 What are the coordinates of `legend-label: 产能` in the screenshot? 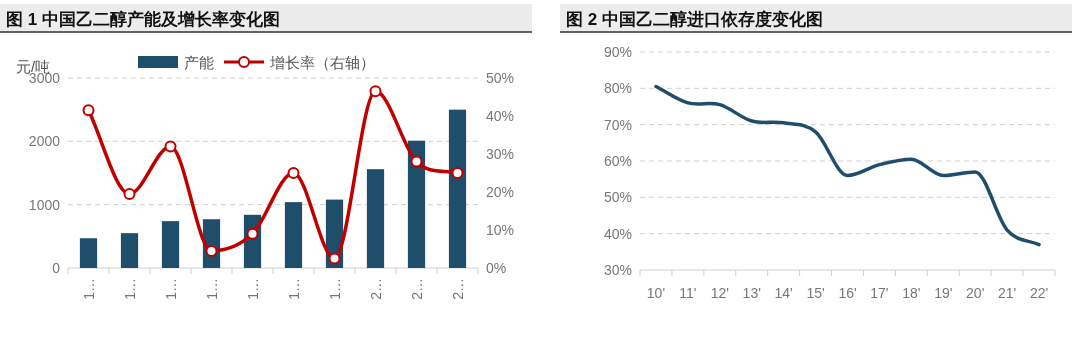 It's located at (199, 62).